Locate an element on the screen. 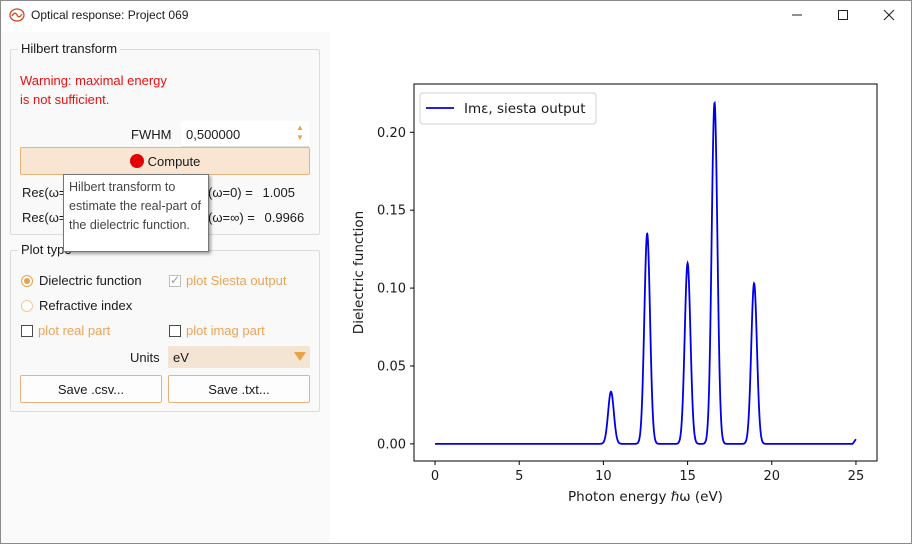 This screenshot has width=912, height=544. checkbox-siesta is located at coordinates (175, 280).